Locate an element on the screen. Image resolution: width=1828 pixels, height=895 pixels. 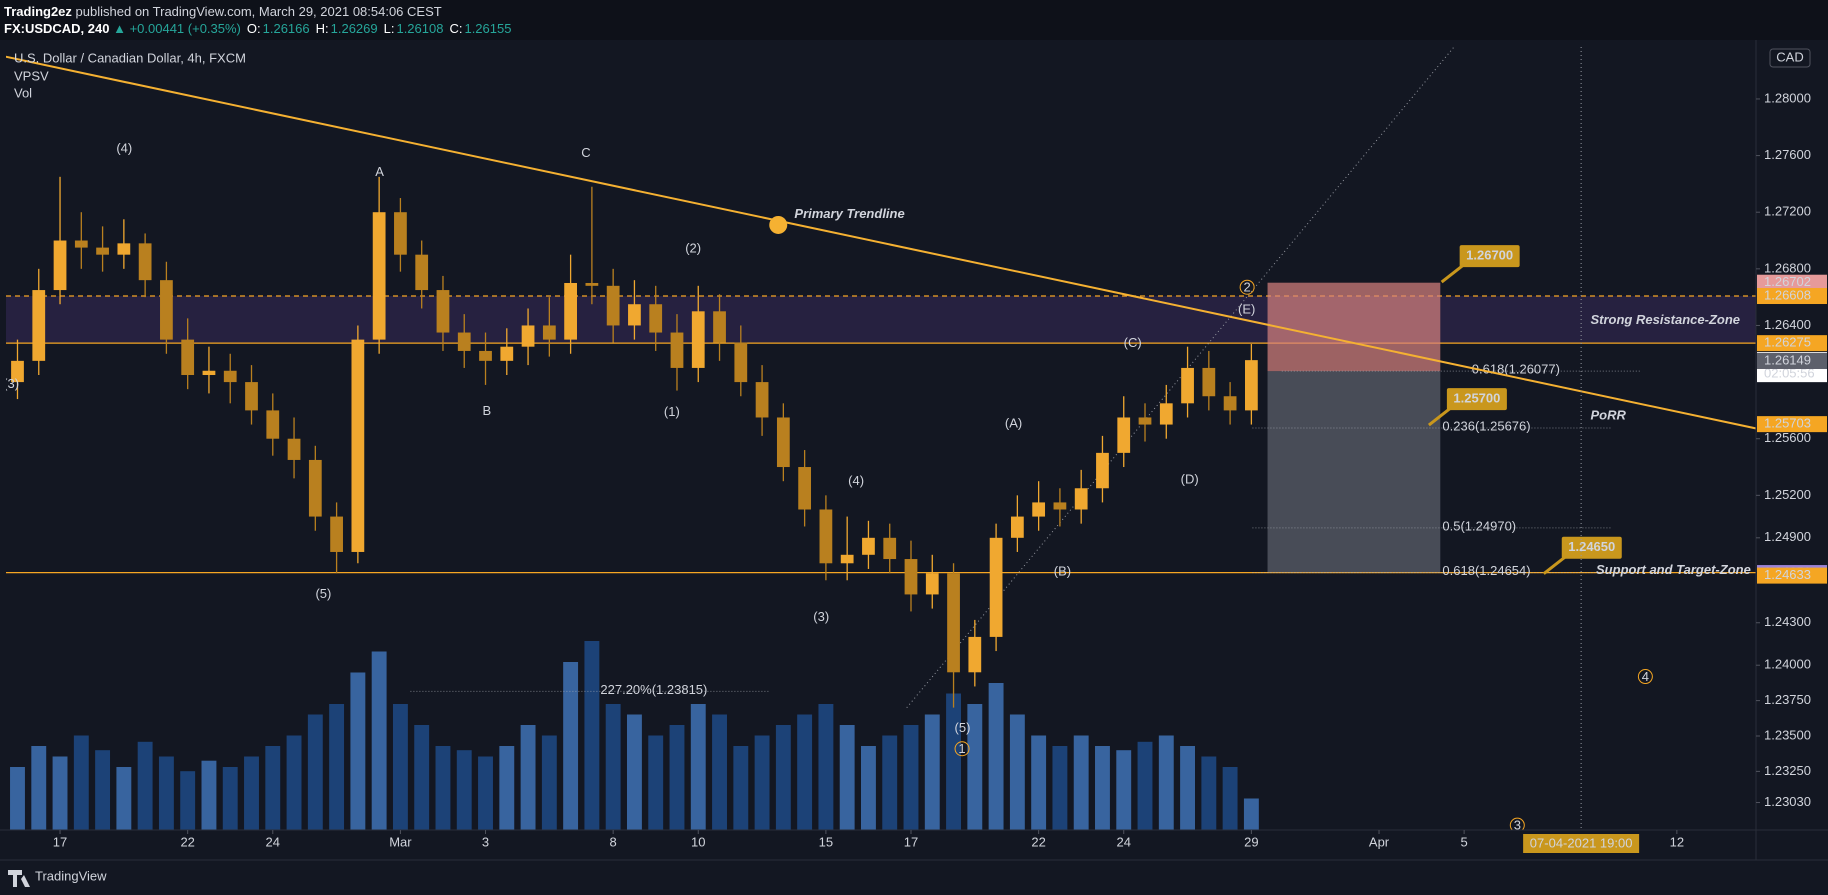
zone-label: Primary Trendline is located at coordinates (849, 213).